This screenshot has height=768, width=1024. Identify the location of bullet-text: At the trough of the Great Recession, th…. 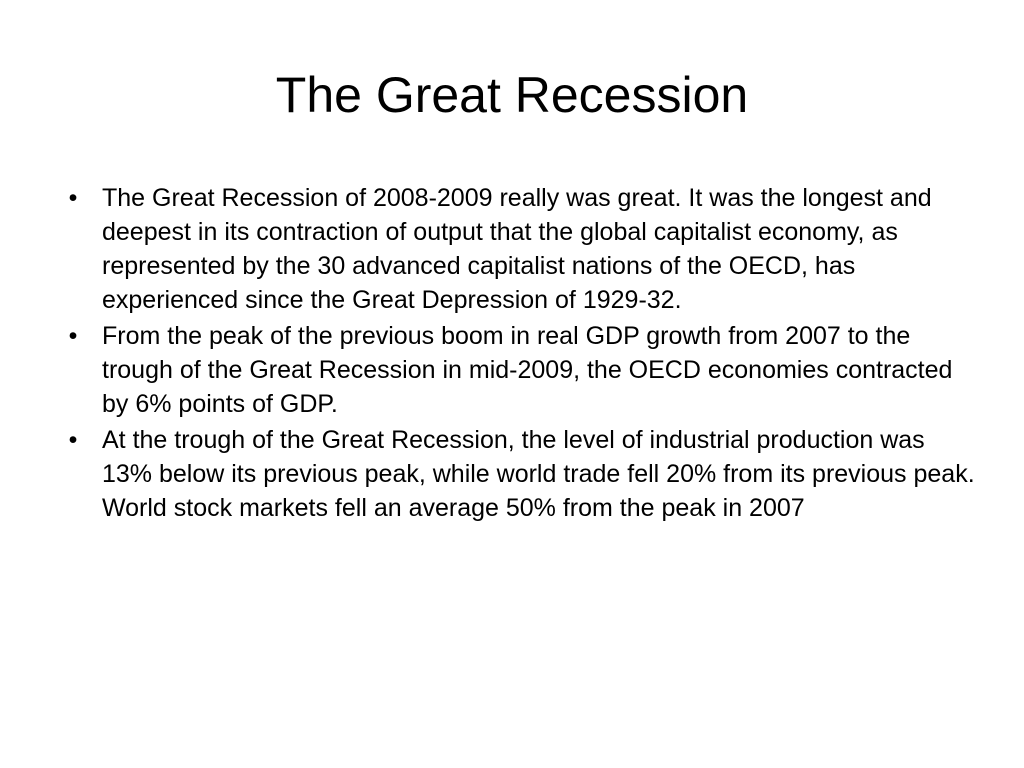
(538, 474).